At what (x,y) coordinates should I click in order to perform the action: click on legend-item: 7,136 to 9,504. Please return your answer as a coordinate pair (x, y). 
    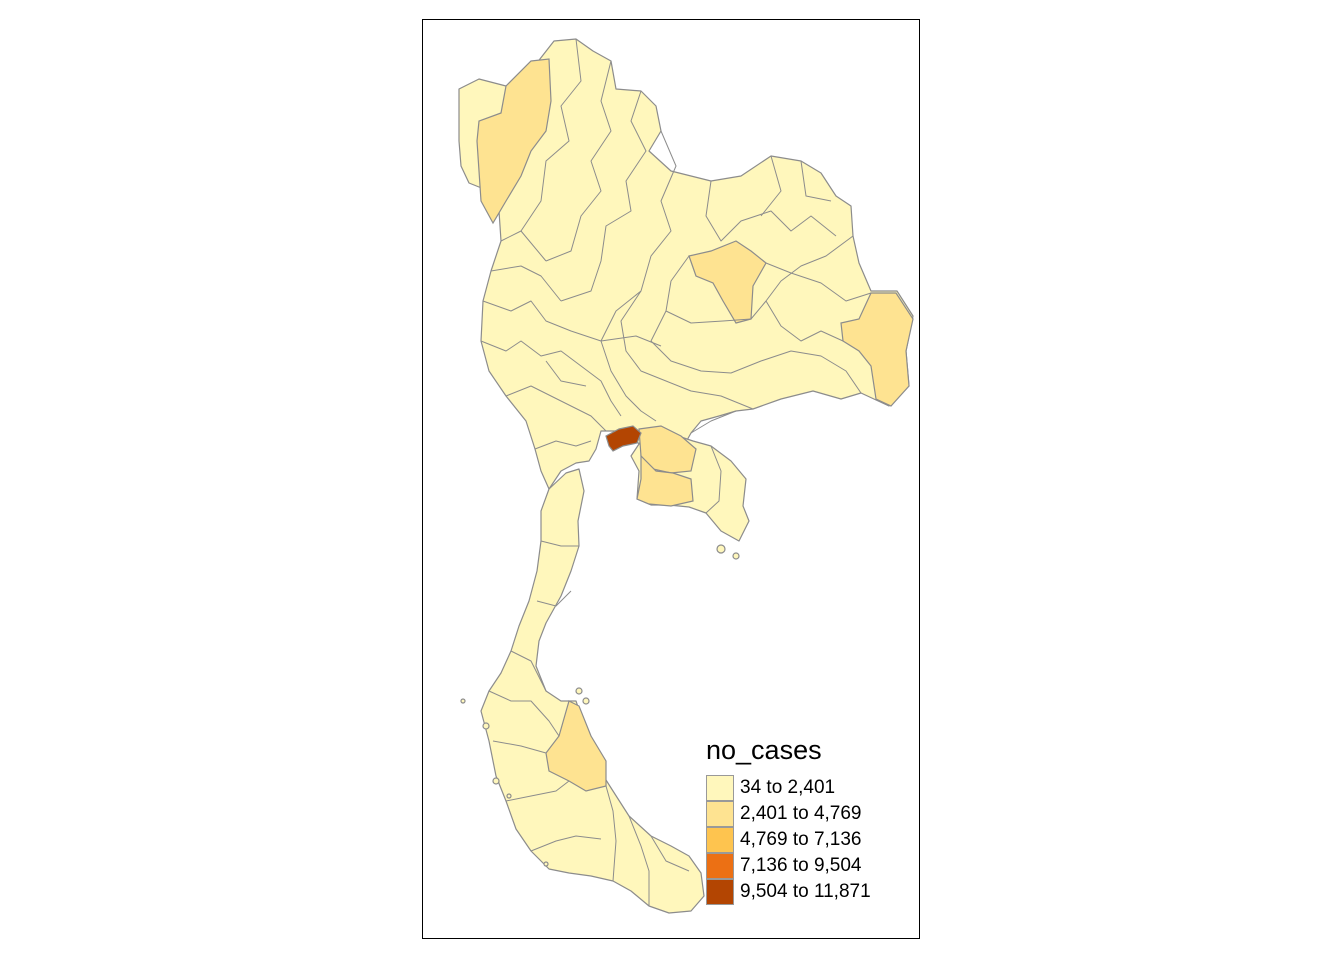
    Looking at the image, I should click on (806, 866).